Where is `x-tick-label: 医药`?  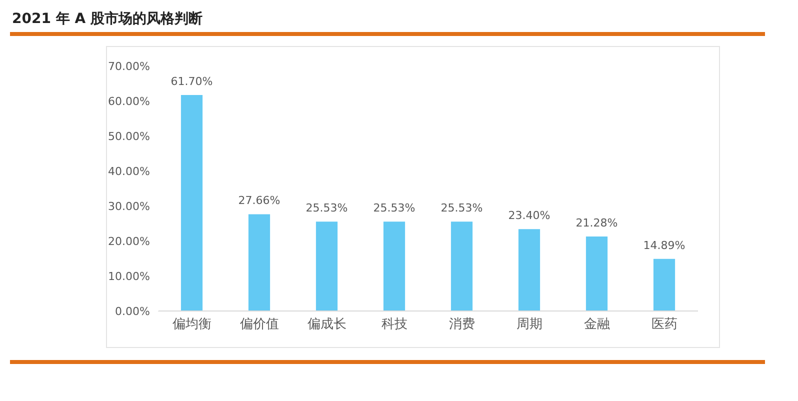
x-tick-label: 医药 is located at coordinates (664, 324).